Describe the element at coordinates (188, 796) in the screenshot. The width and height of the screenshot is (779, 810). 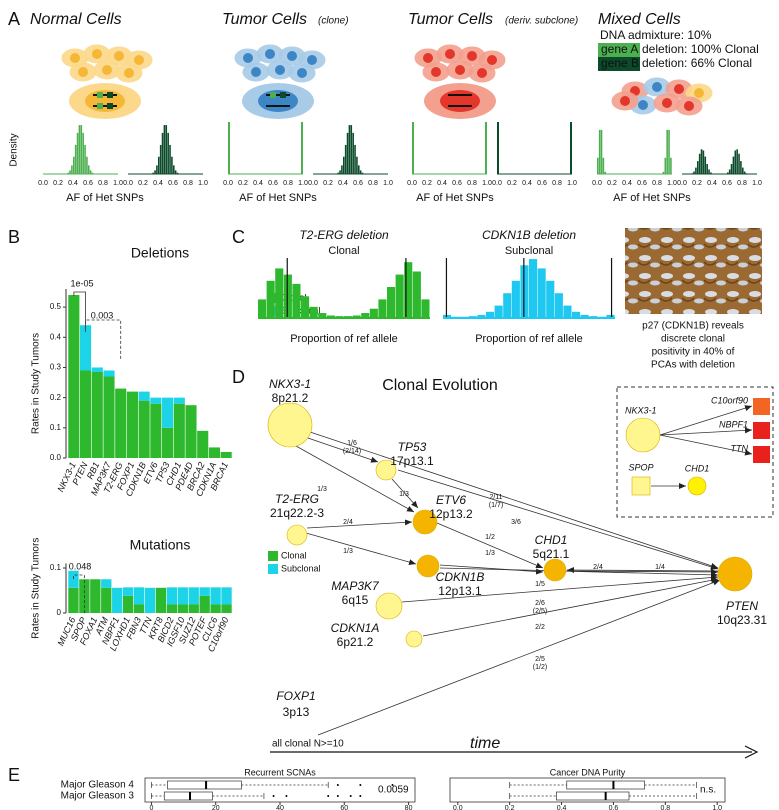
I see `box` at that location.